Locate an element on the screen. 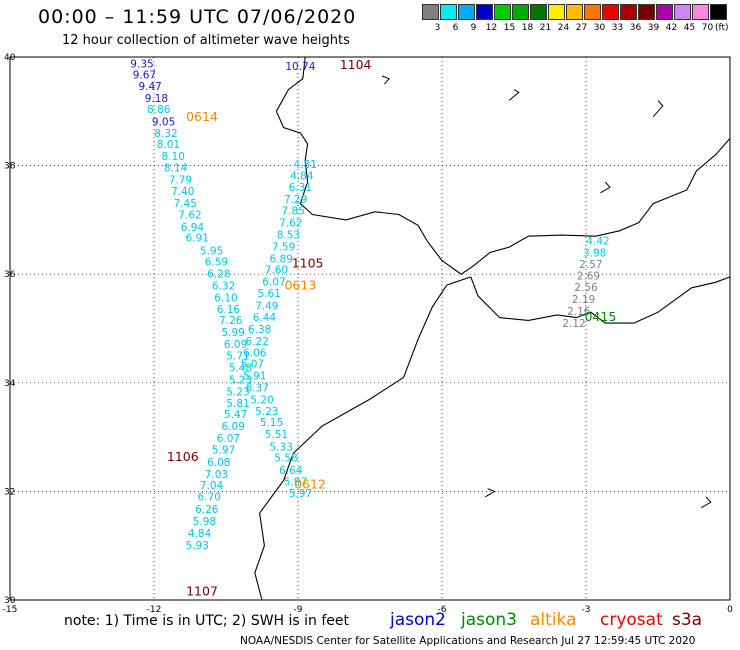  swh-value: 8.32 is located at coordinates (165, 134).